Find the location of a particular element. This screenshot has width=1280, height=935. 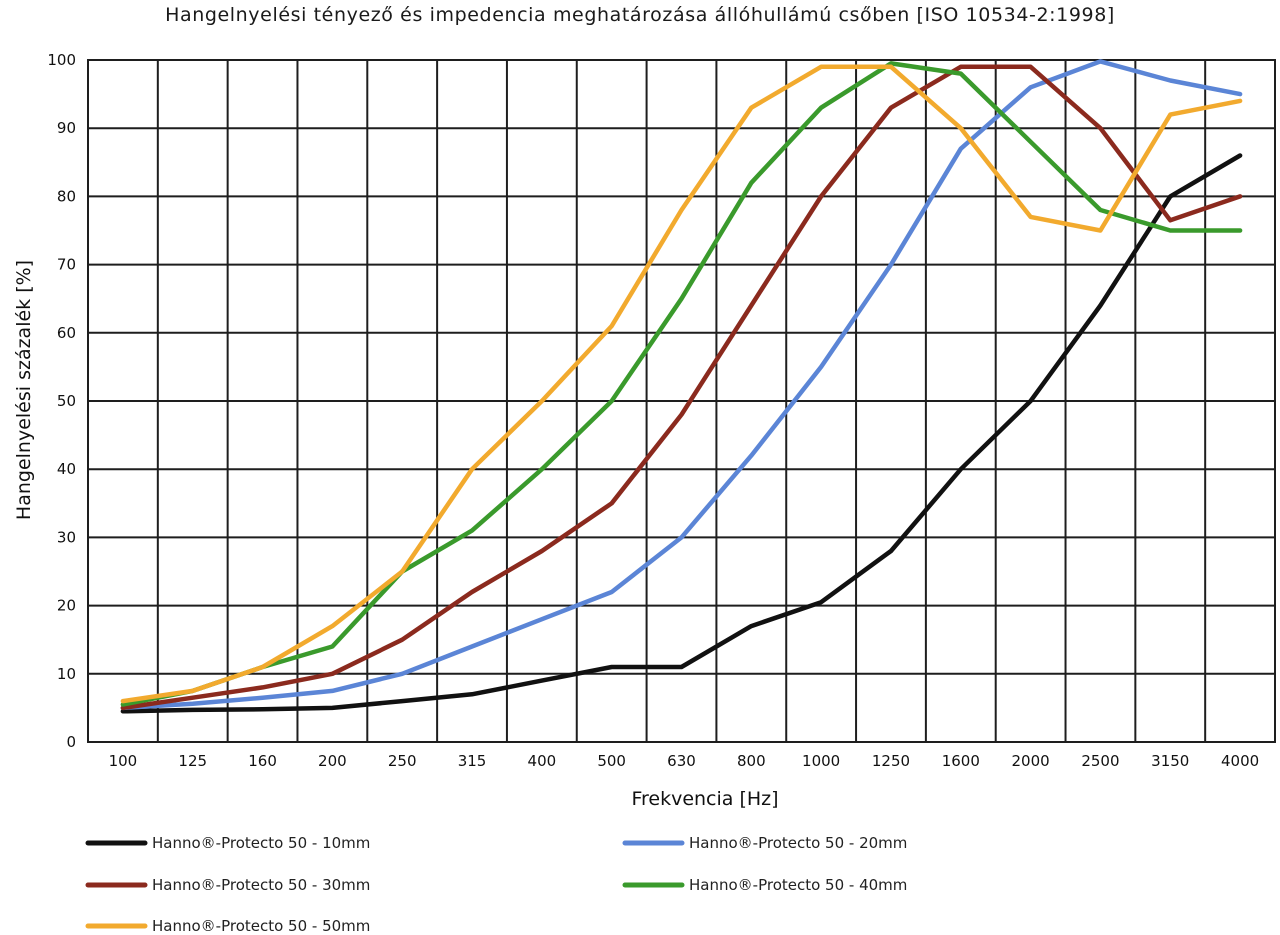

legend-item: Hanno®-Protecto 50 - 20mm is located at coordinates (764, 843).